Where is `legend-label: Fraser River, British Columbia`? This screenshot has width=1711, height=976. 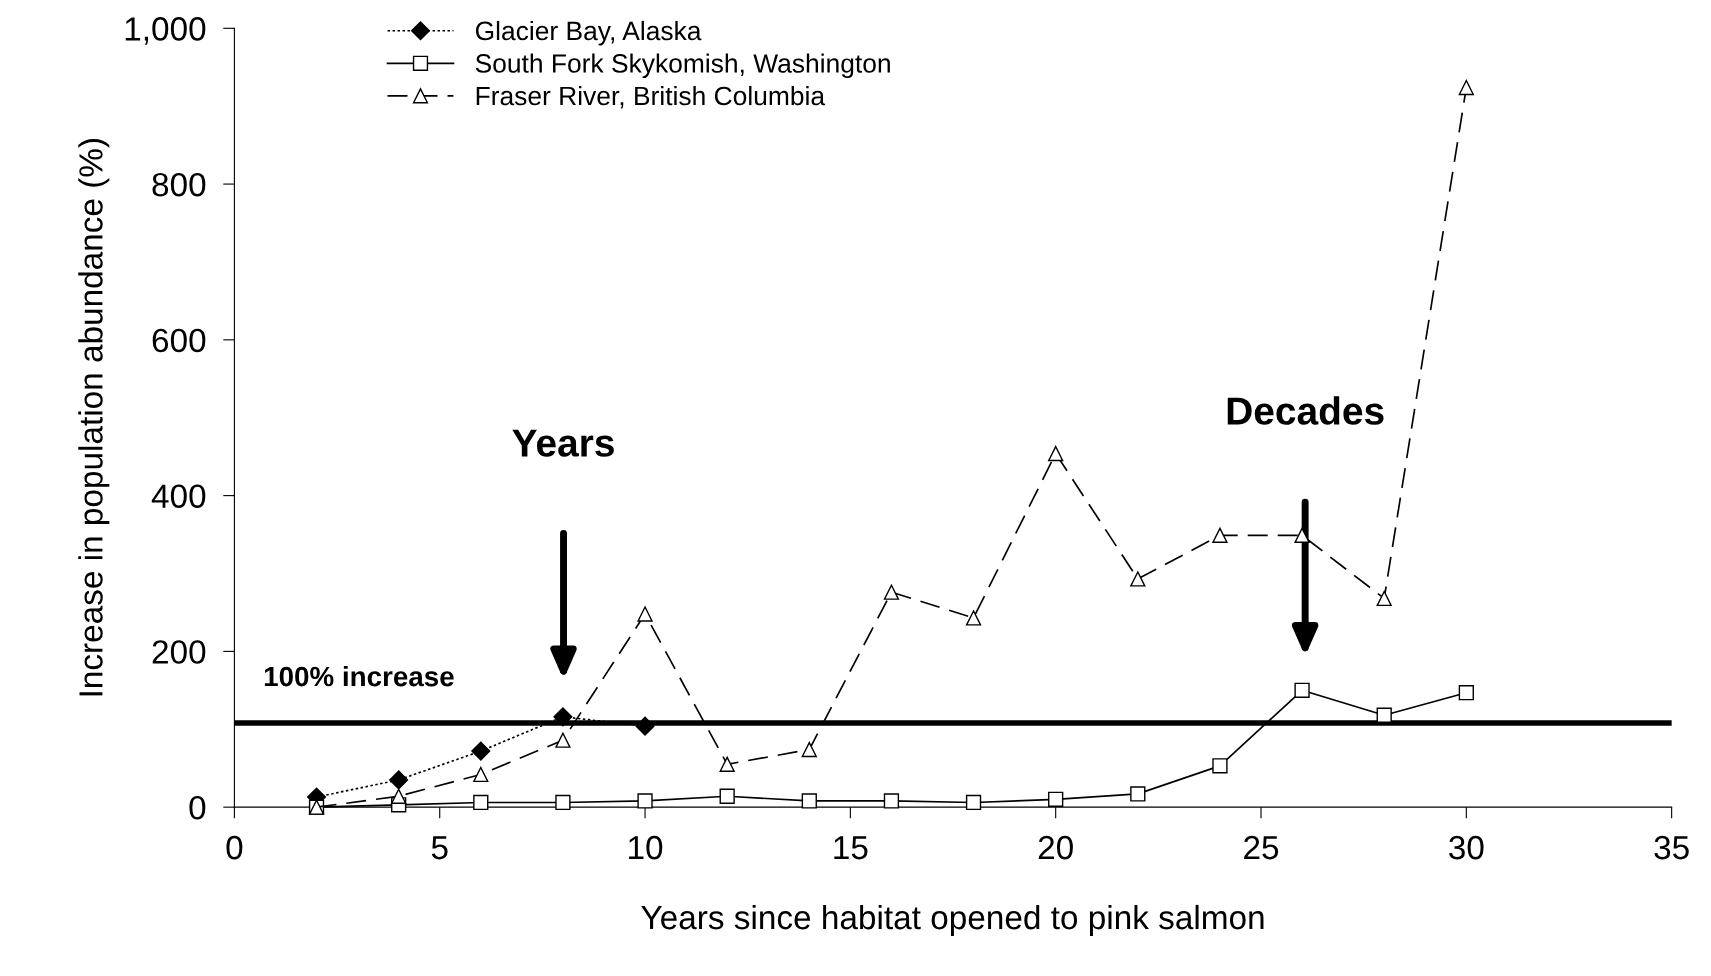 legend-label: Fraser River, British Columbia is located at coordinates (651, 97).